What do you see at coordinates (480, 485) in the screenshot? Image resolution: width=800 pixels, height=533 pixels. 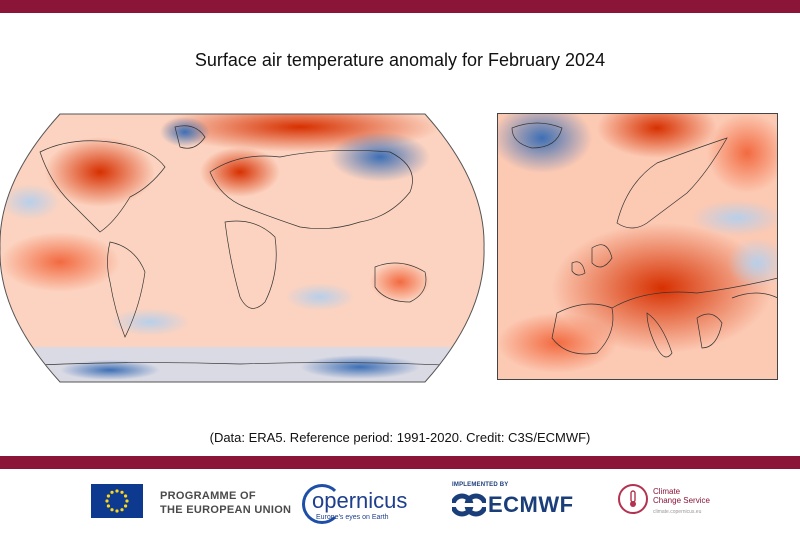 I see `implemented-by-label: IMPLEMENTED BY` at bounding box center [480, 485].